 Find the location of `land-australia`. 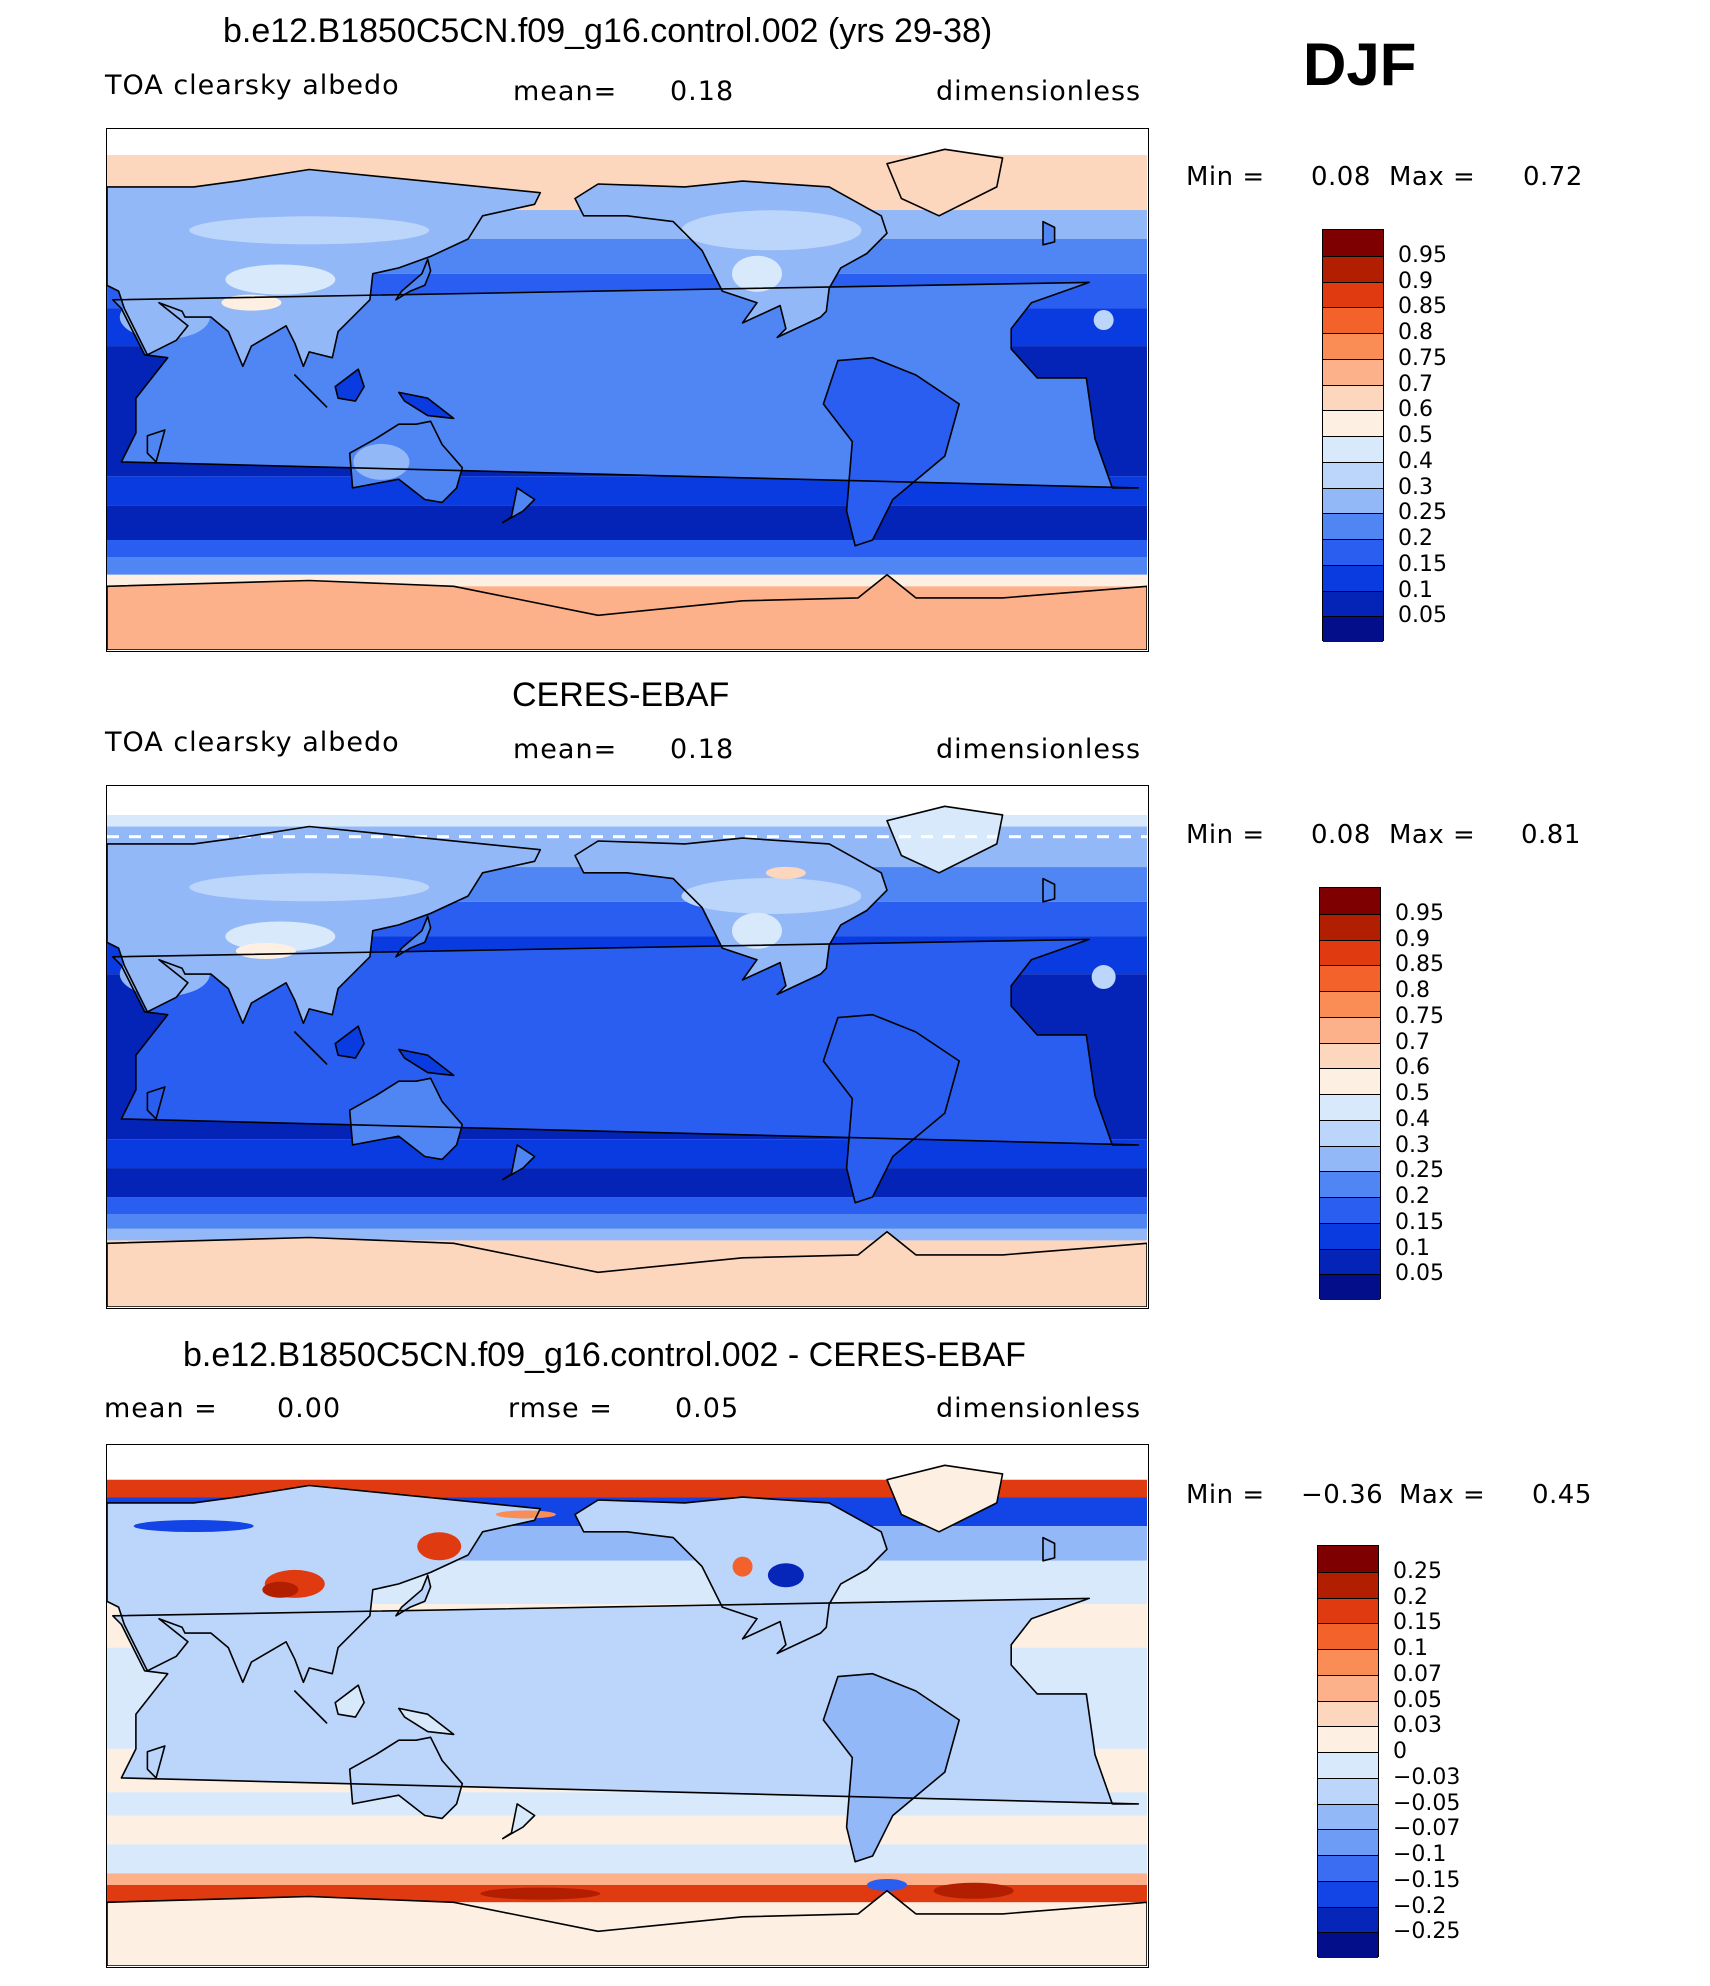

land-australia is located at coordinates (406, 1778).